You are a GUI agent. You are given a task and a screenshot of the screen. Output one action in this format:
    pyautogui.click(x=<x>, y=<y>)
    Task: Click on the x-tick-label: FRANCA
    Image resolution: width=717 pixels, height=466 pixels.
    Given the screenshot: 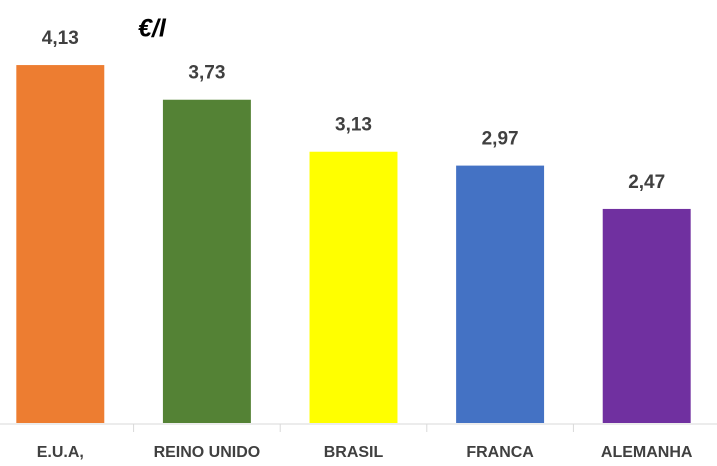 What is the action you would take?
    pyautogui.click(x=500, y=452)
    